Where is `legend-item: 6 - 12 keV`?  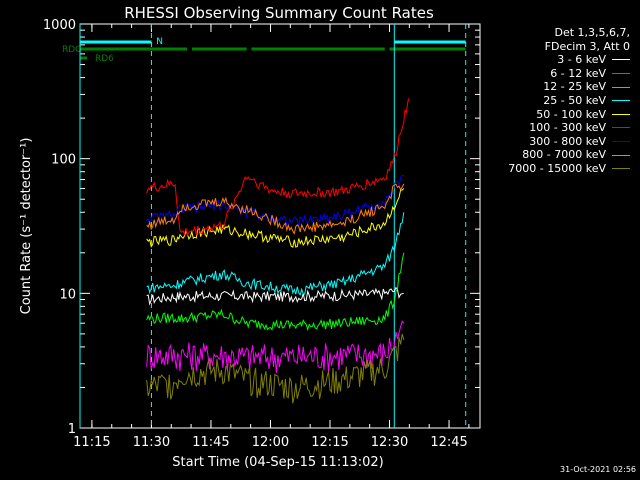 legend-item: 6 - 12 keV is located at coordinates (569, 74).